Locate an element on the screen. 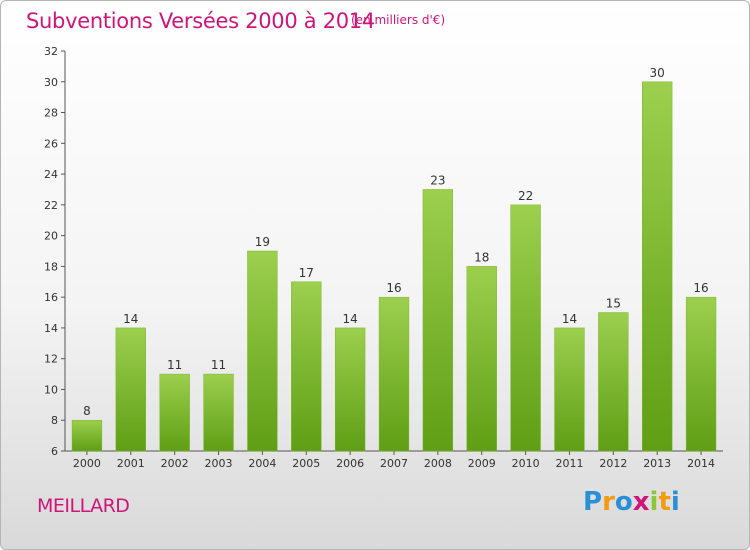 This screenshot has width=750, height=550. x-tick-label: 2003 is located at coordinates (219, 463).